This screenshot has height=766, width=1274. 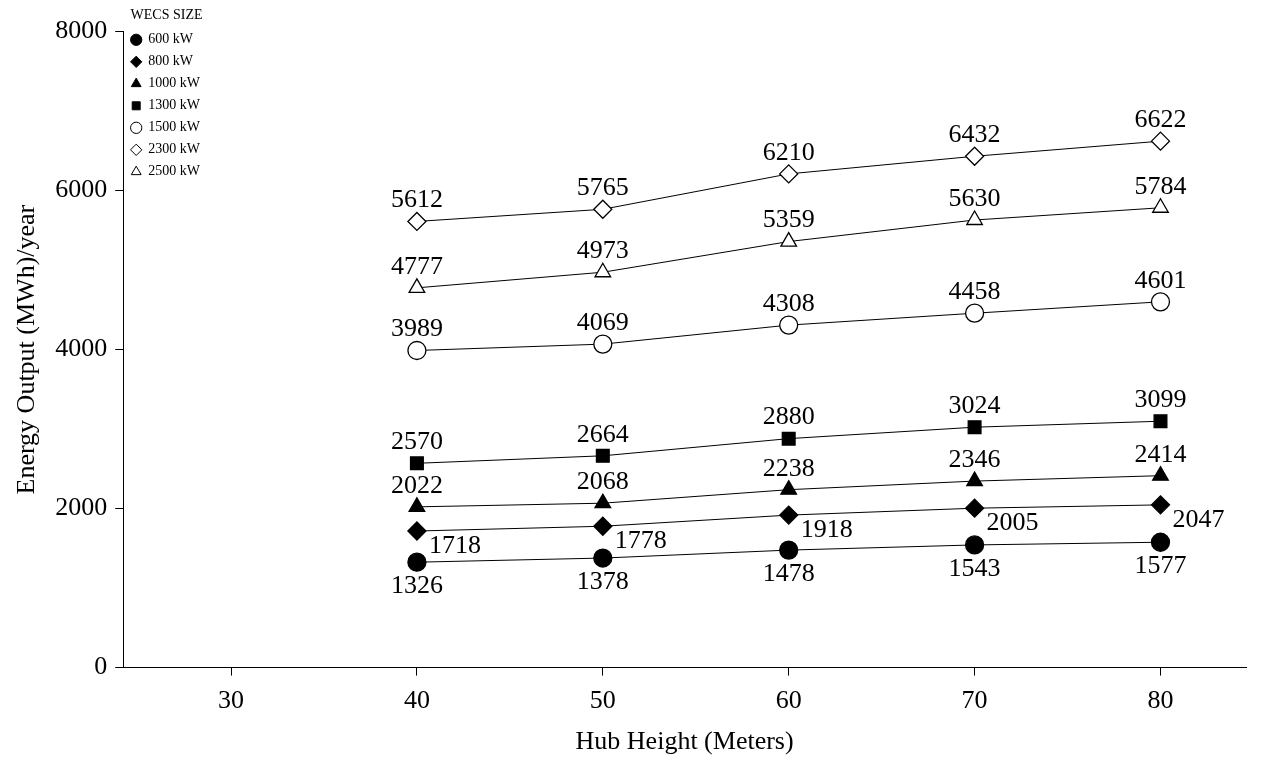 What do you see at coordinates (788, 700) in the screenshot?
I see `x-tick-label: 60` at bounding box center [788, 700].